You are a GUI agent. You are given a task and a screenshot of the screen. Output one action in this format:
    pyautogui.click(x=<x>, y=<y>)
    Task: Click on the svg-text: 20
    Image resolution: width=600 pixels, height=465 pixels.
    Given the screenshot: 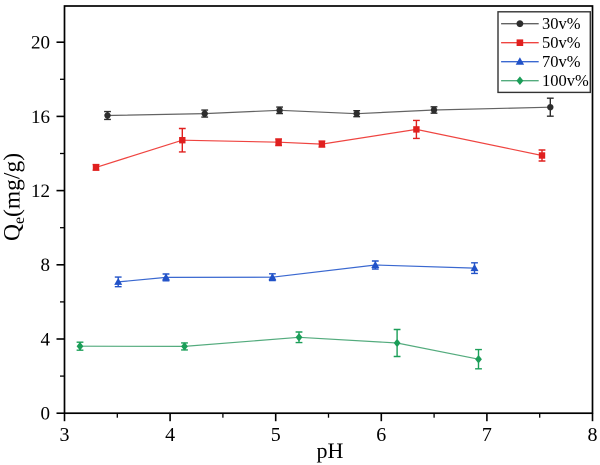 What is the action you would take?
    pyautogui.click(x=40, y=43)
    